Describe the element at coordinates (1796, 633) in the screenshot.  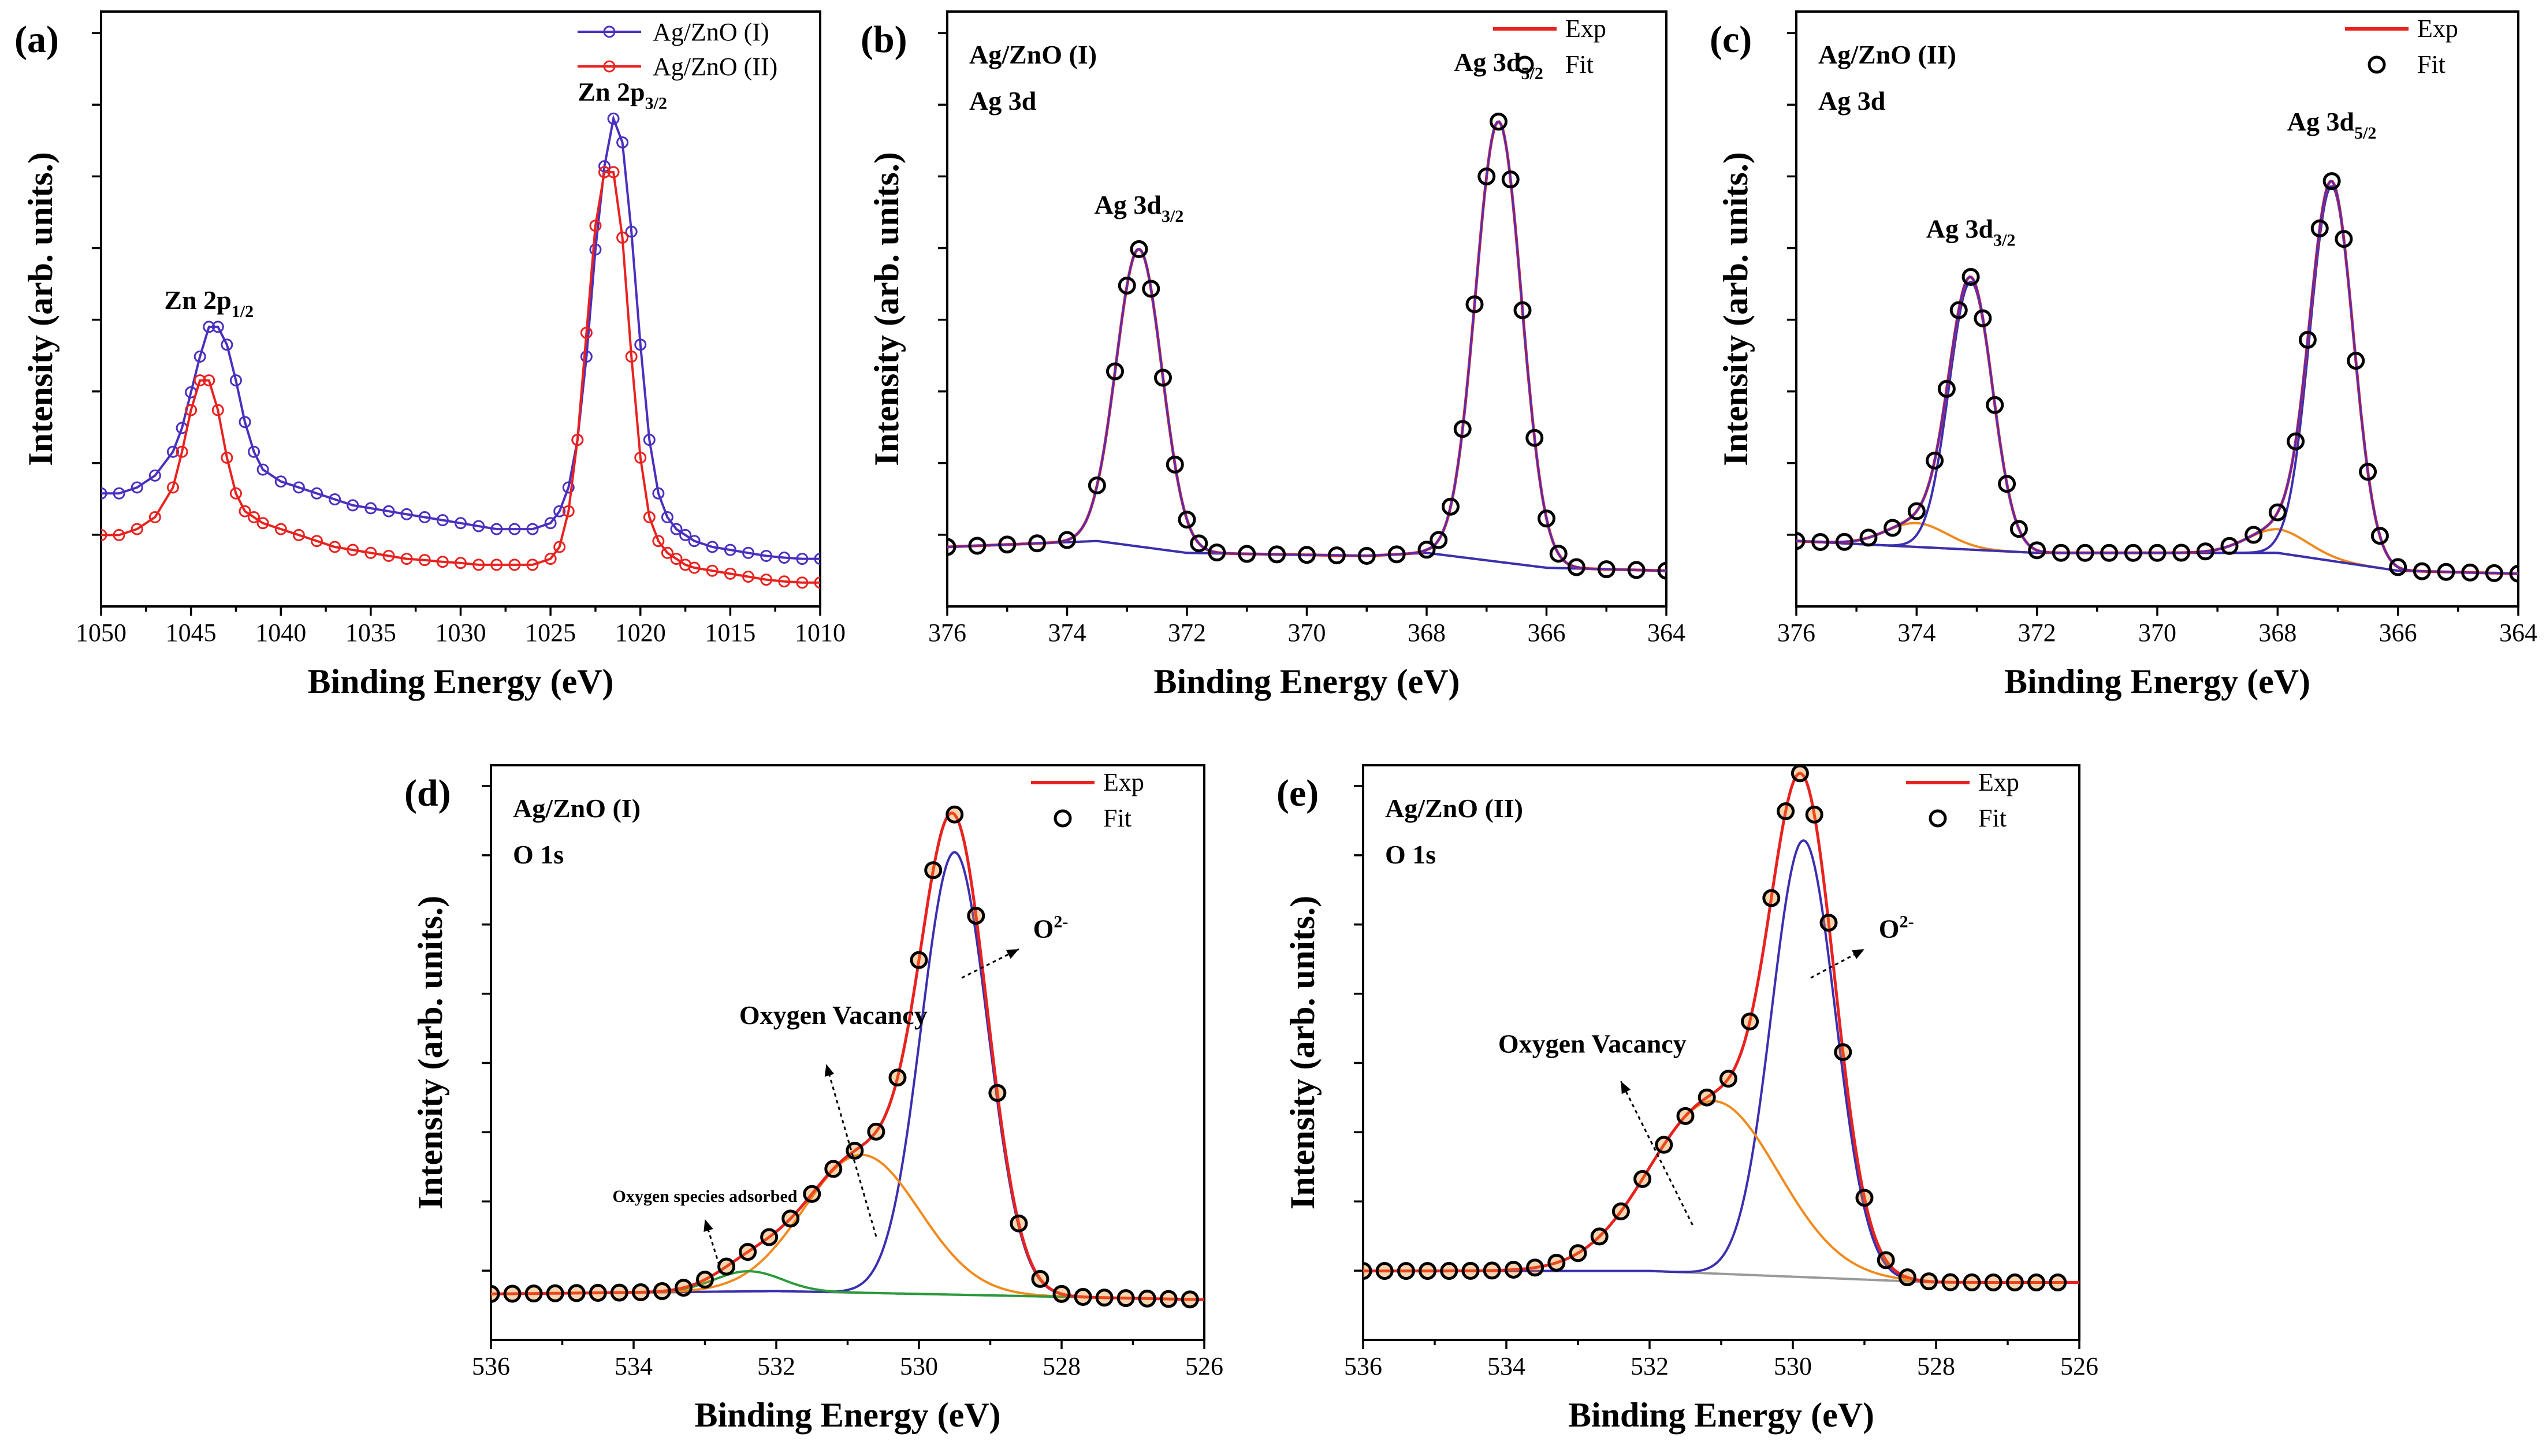
I see `x-tick-label: 376` at that location.